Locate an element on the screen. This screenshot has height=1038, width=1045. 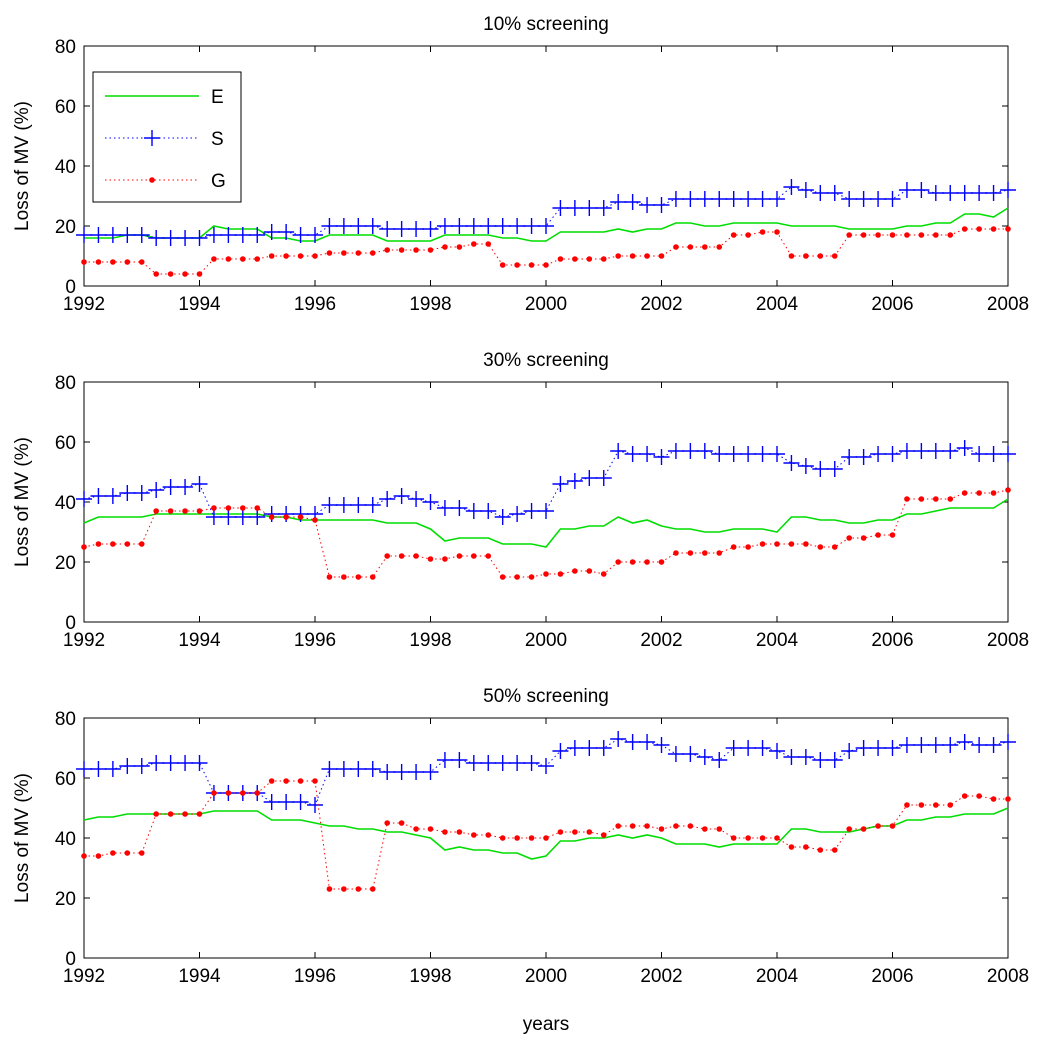
legend: ESG is located at coordinates (167, 137).